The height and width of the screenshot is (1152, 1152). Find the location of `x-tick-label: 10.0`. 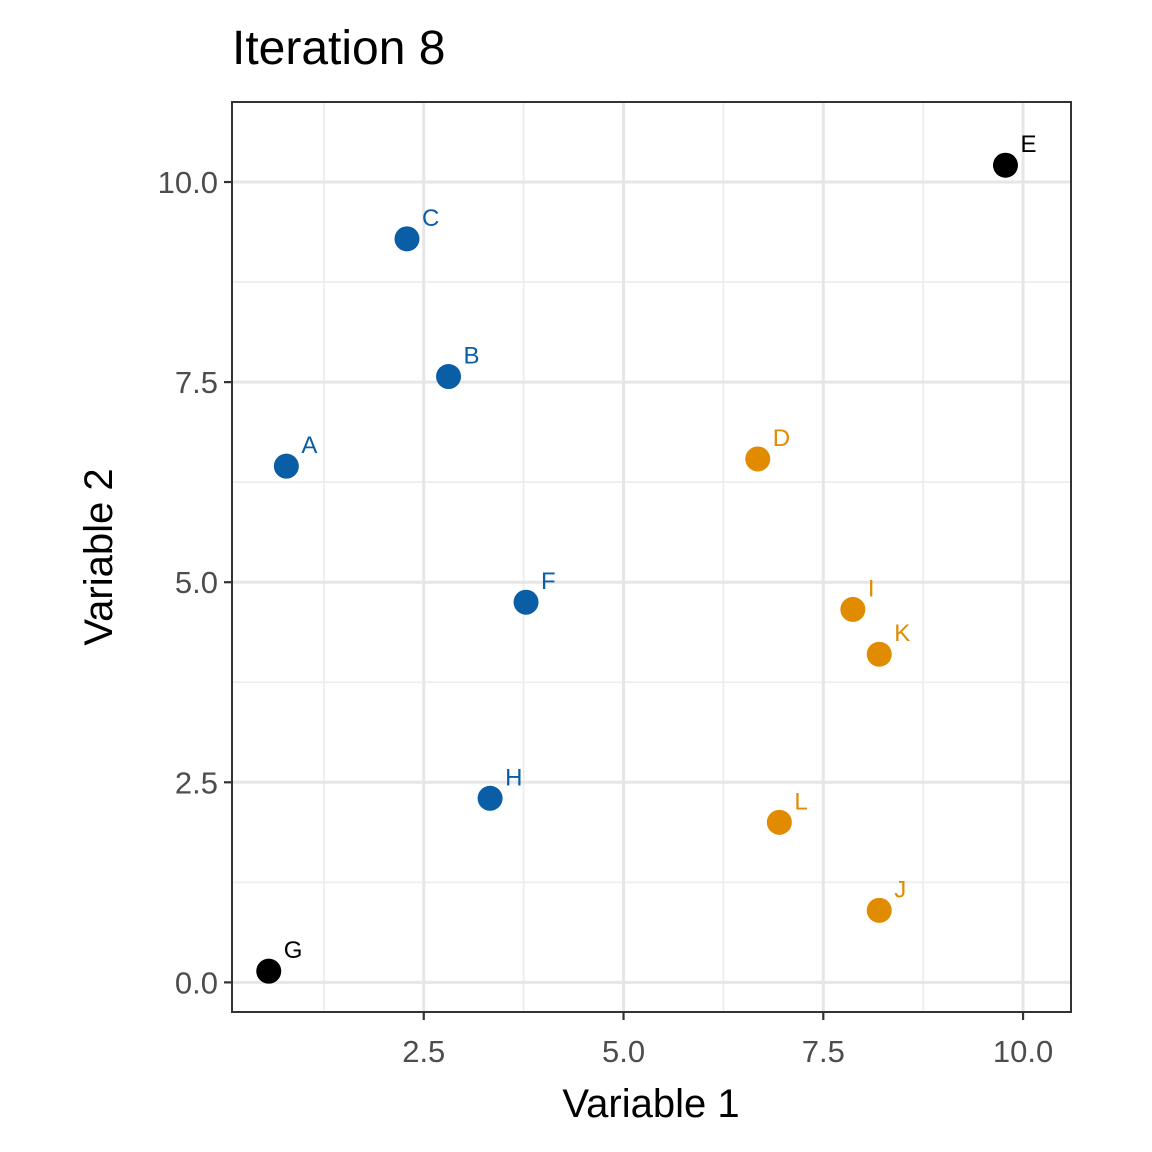

x-tick-label: 10.0 is located at coordinates (1023, 1051).